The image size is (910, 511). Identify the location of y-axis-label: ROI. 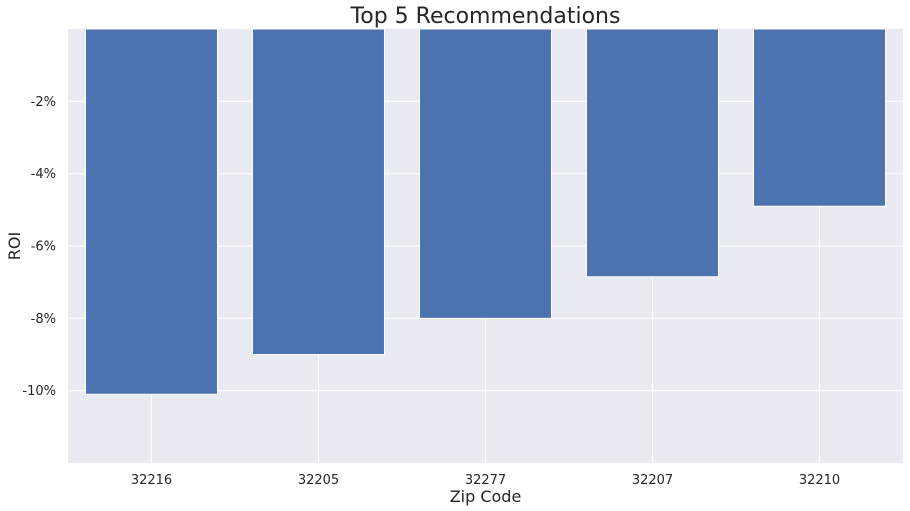
(14, 246).